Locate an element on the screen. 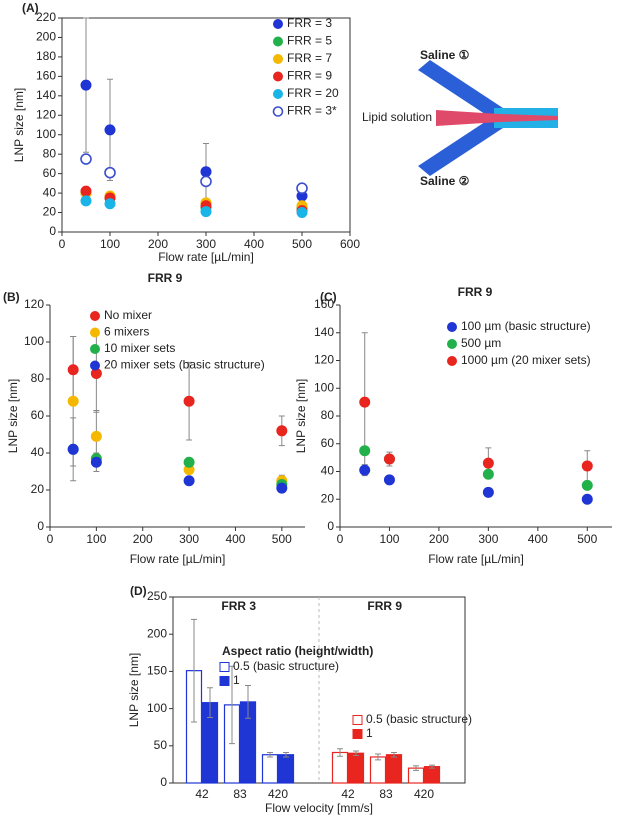 This screenshot has width=625, height=817. legend-label: FRR = 3* is located at coordinates (312, 111).